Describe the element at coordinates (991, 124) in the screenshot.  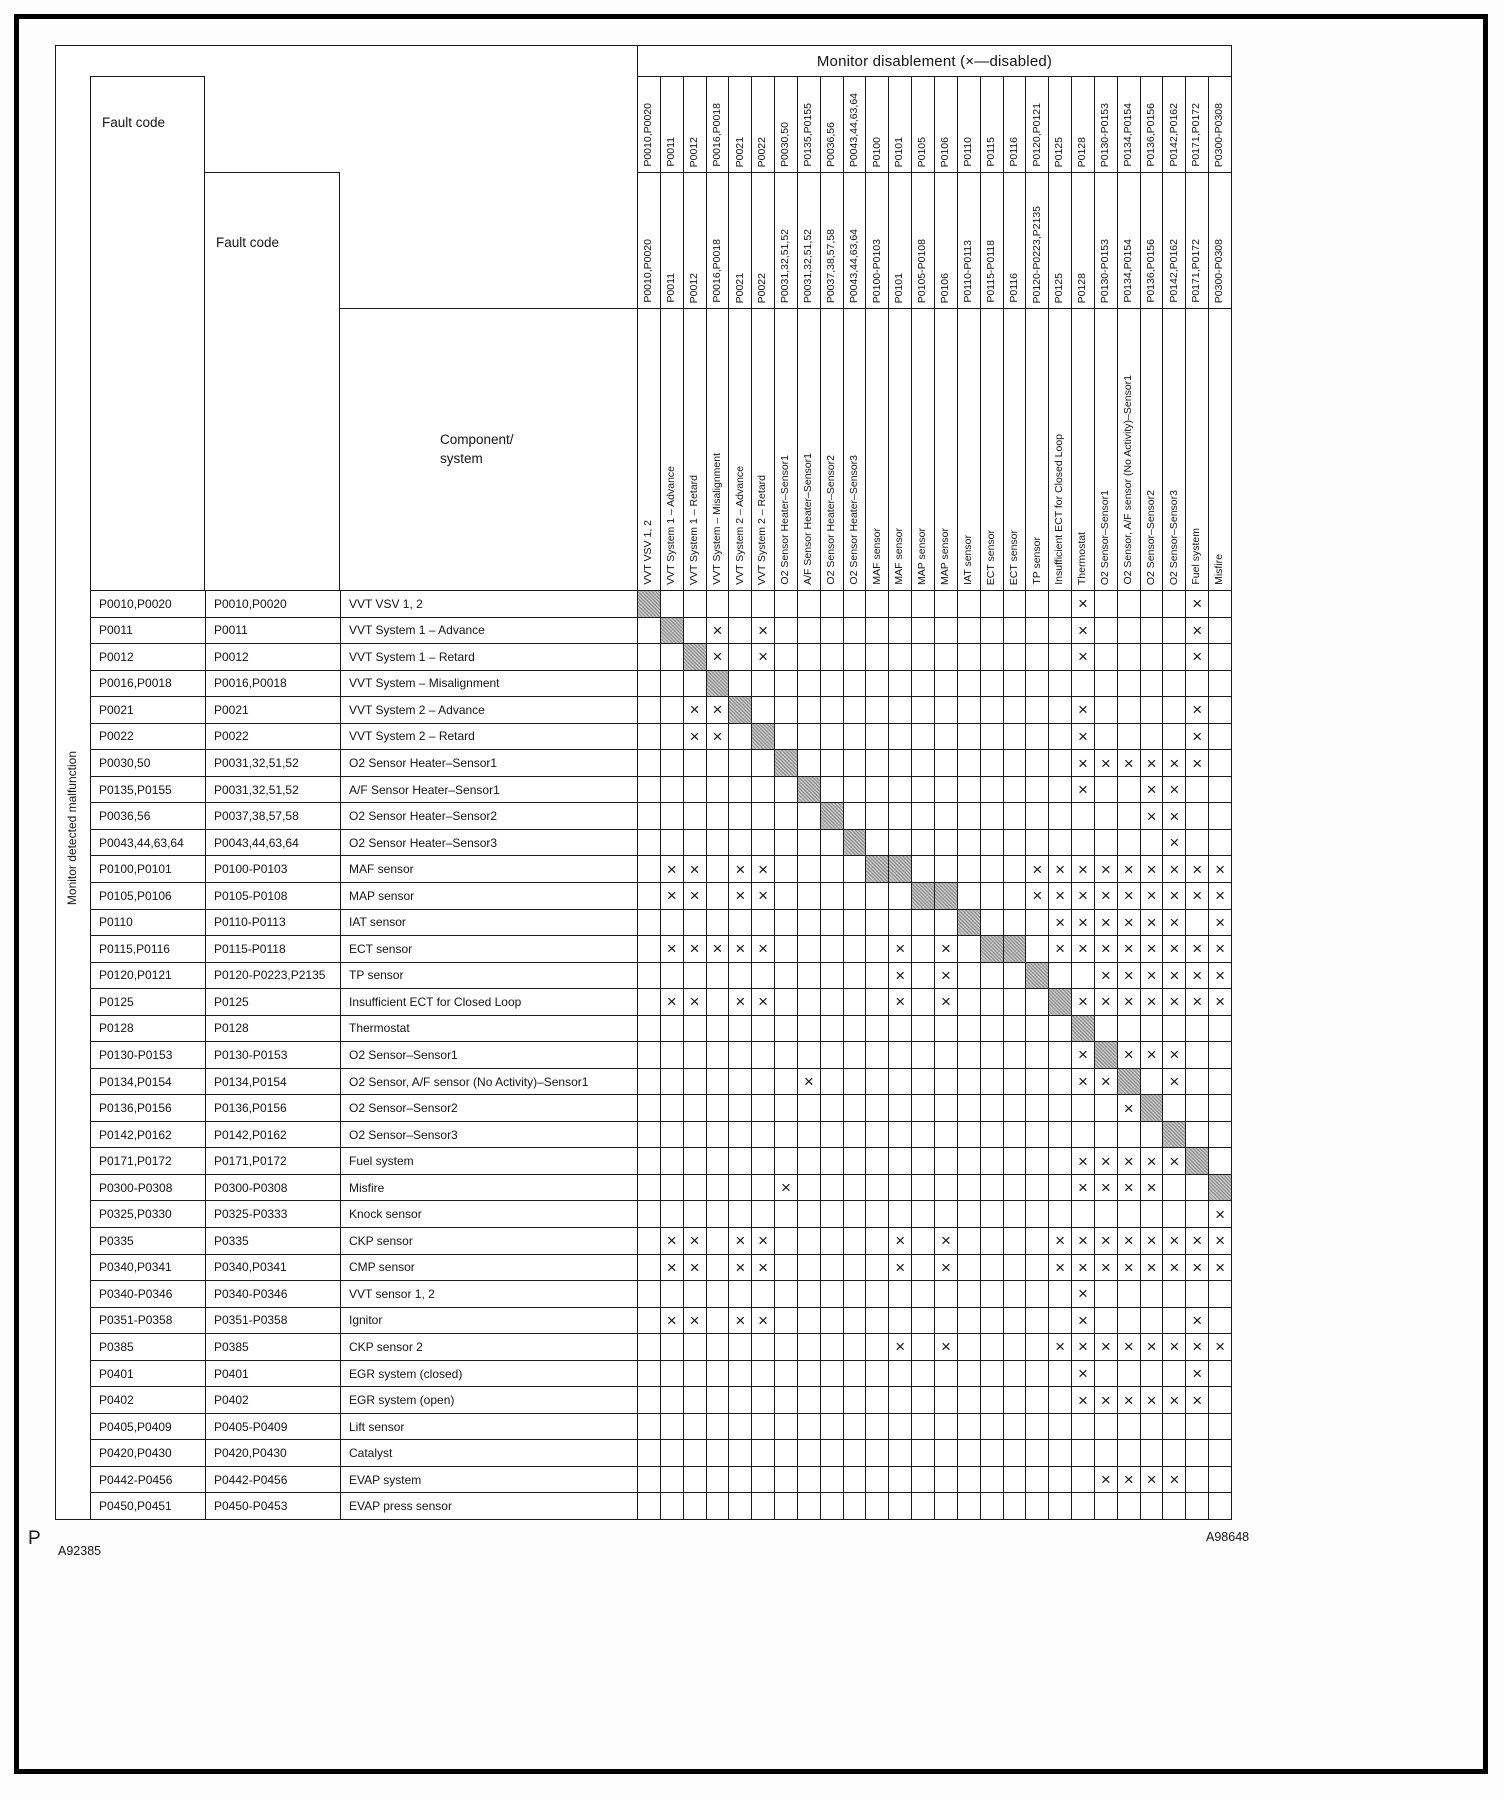
I see `col-header-code1: P0115` at that location.